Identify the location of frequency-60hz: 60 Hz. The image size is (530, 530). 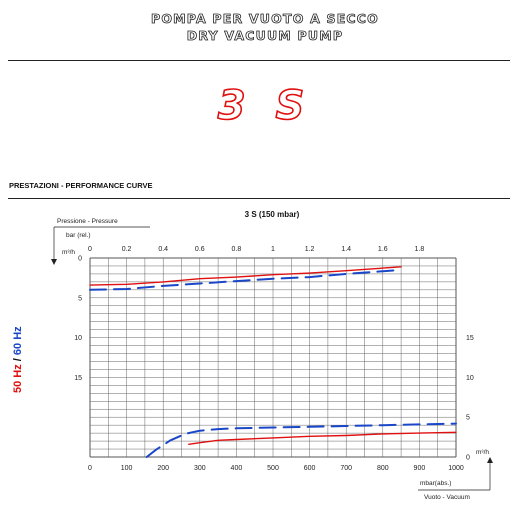
(18, 340).